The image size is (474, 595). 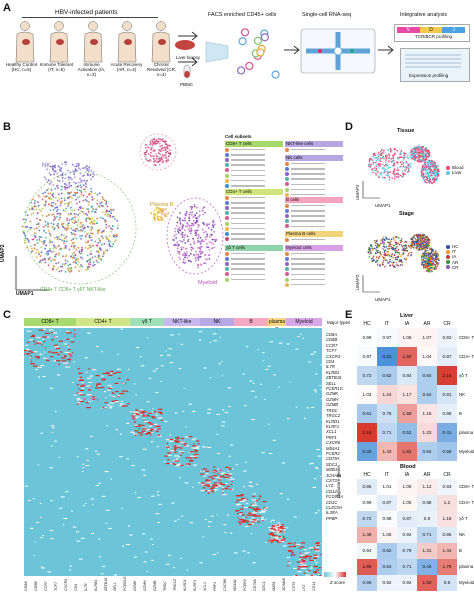 What do you see at coordinates (407, 503) in the screenshot?
I see `fold-change-cell: 1.05` at bounding box center [407, 503].